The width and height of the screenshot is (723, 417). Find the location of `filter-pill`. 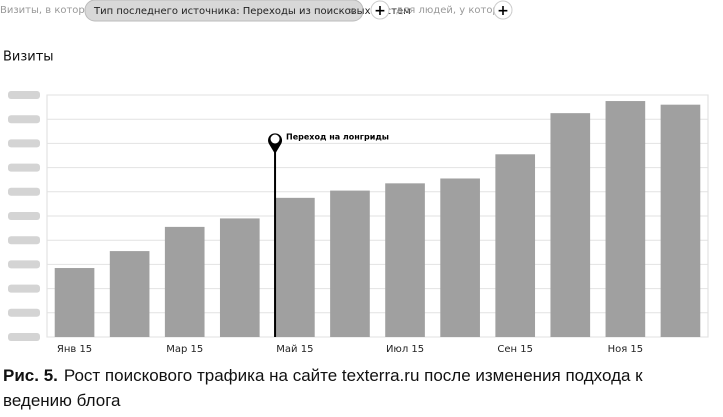

filter-pill is located at coordinates (224, 11).